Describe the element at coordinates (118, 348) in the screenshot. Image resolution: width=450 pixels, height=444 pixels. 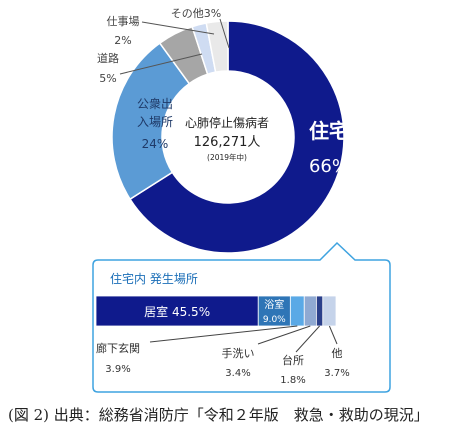
I see `bar-label: 廊下玄関` at that location.